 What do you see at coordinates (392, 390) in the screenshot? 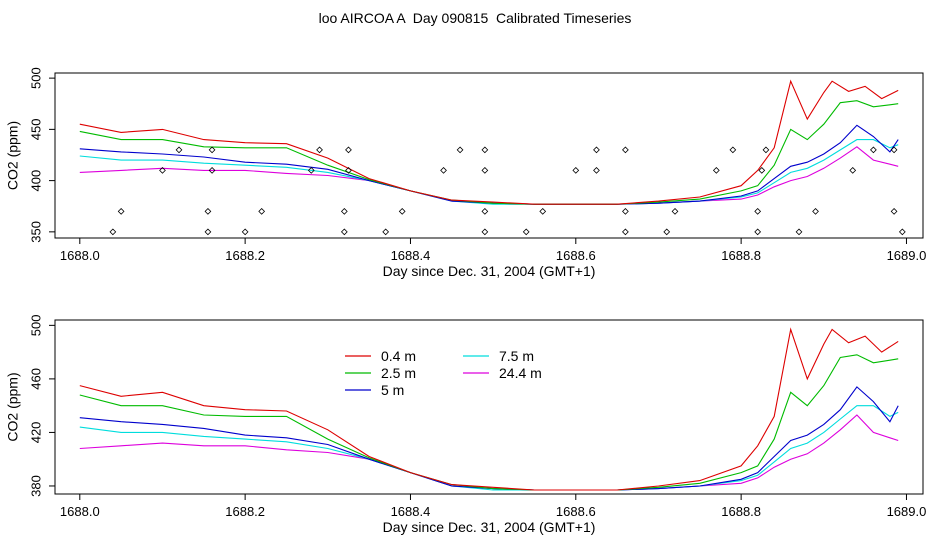
I see `legend-label: 5 m` at bounding box center [392, 390].